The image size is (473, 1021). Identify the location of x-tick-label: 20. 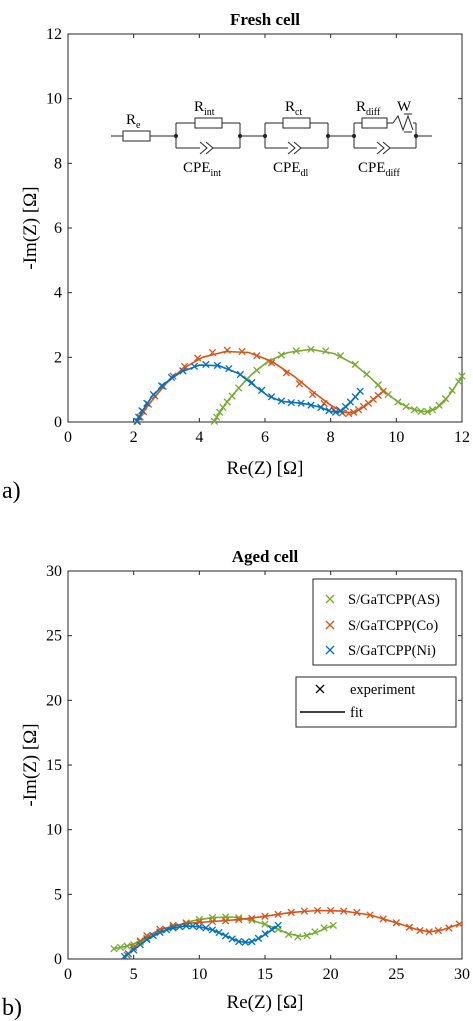
(331, 974).